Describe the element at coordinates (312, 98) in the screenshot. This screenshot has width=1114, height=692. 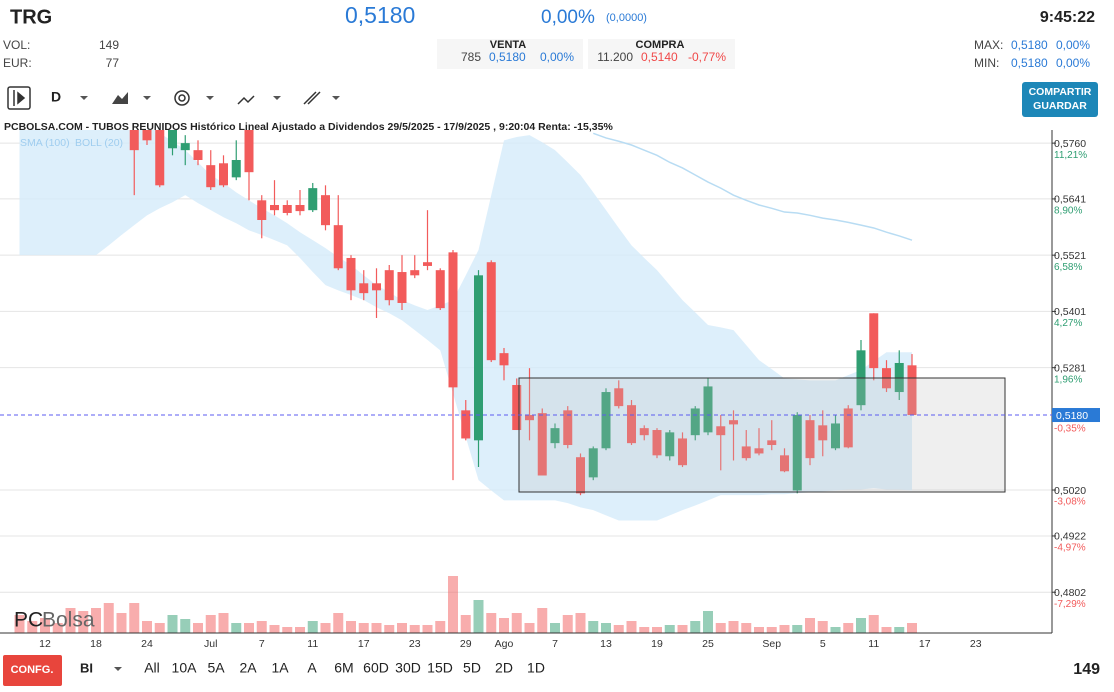
I see `draw-button` at that location.